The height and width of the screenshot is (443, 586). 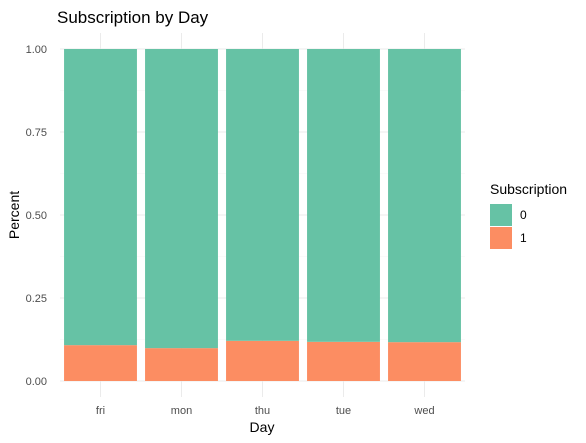 I want to click on legend: Subscription 0 1, so click(x=528, y=215).